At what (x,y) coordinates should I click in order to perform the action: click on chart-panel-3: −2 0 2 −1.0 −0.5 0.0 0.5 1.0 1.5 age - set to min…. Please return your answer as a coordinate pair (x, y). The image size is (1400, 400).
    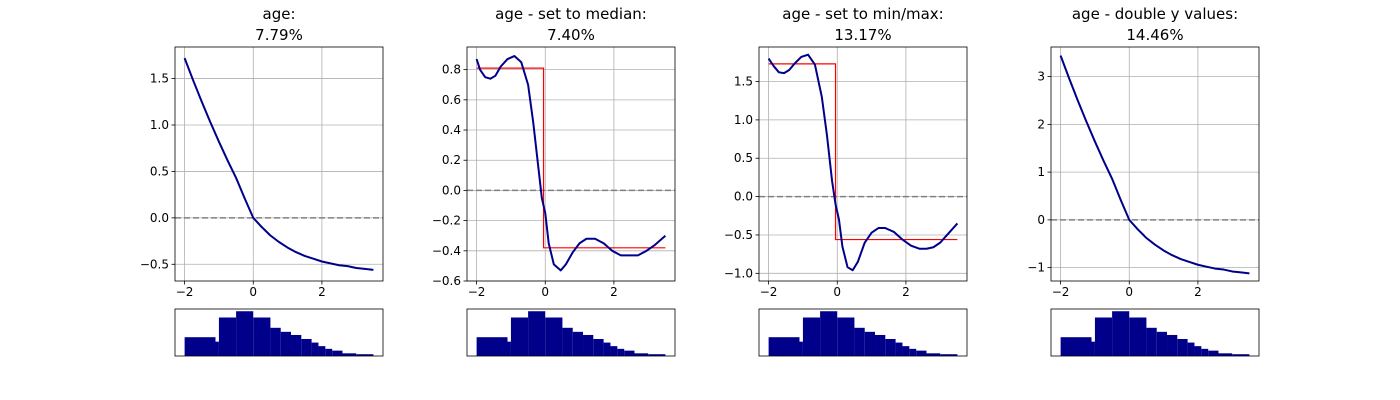
    Looking at the image, I should click on (846, 152).